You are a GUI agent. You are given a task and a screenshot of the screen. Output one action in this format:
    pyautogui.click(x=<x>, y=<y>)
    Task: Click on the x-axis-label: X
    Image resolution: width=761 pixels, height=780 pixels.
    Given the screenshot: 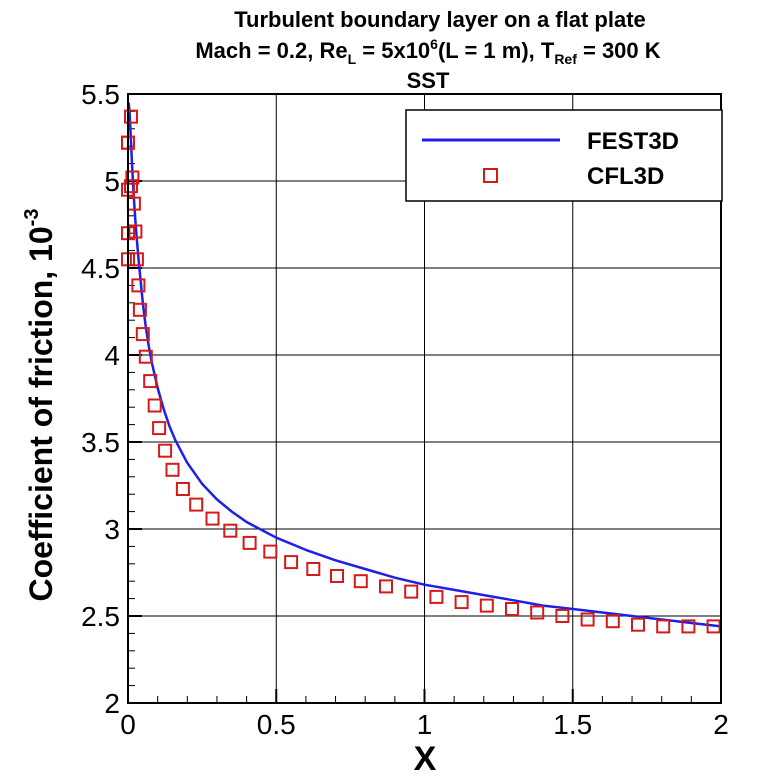 What is the action you would take?
    pyautogui.click(x=425, y=759)
    